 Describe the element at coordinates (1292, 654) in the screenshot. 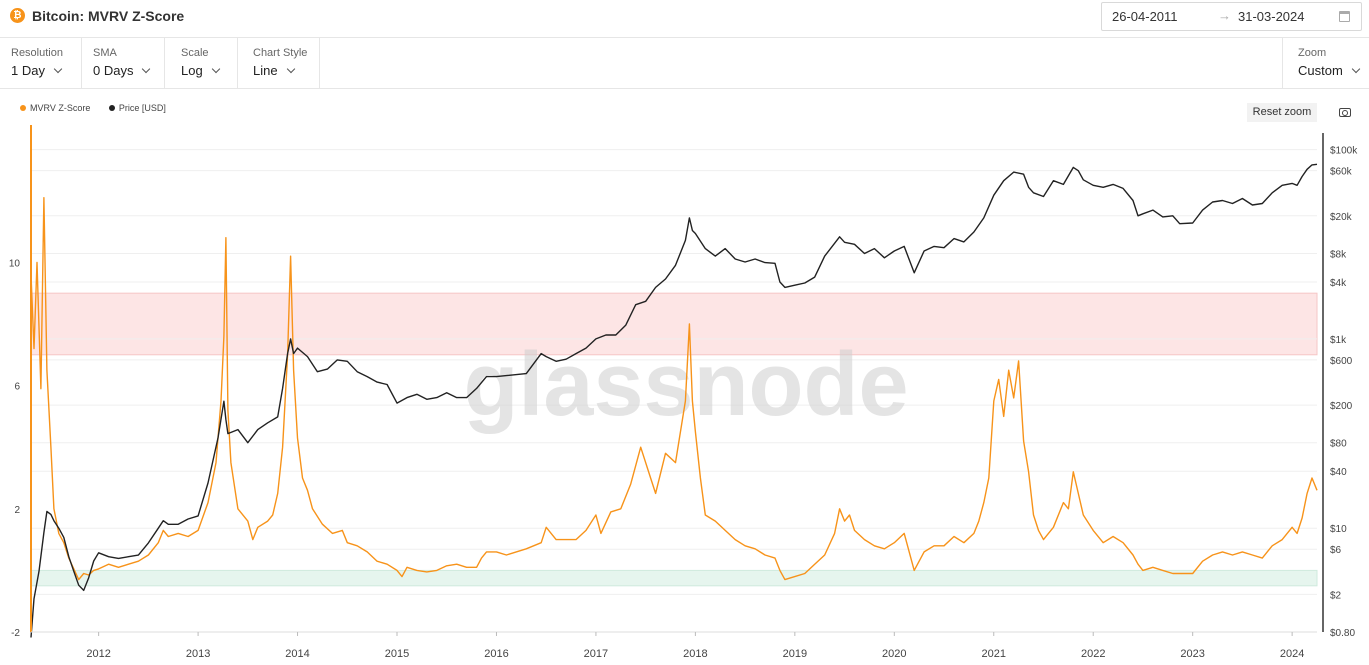

I see `x-tick-label: 2024` at that location.